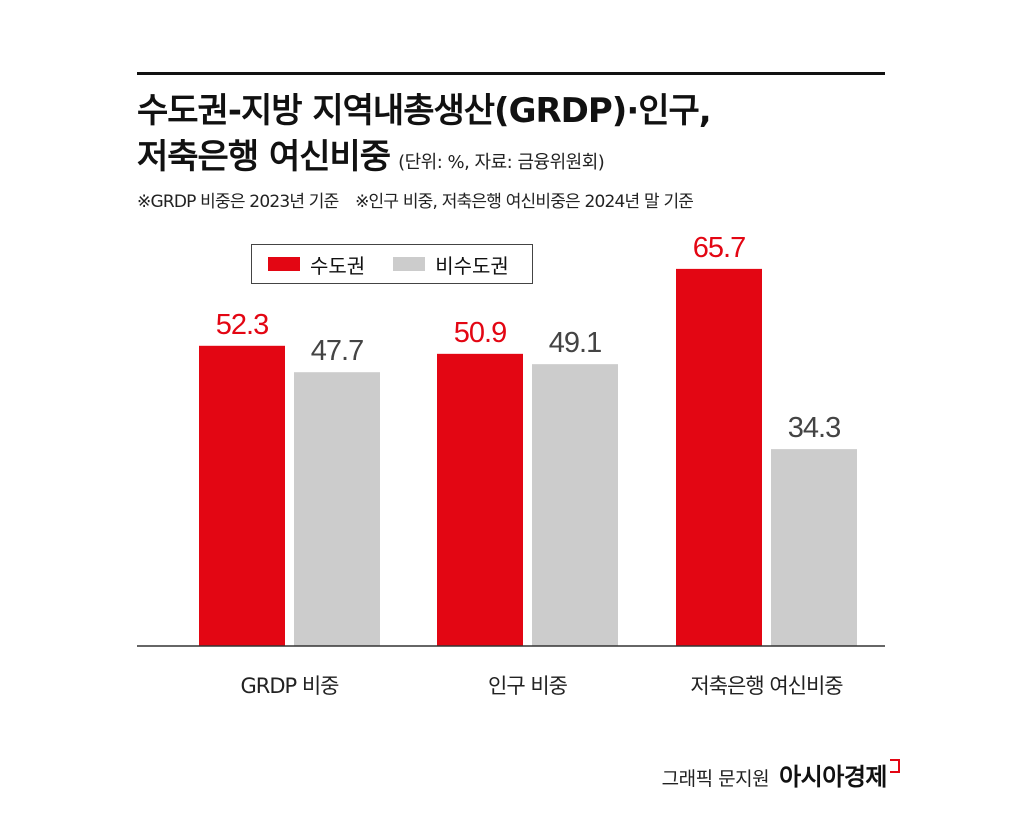 This screenshot has width=1024, height=820. What do you see at coordinates (766, 686) in the screenshot?
I see `category-label-2: 저축은행 여신비중` at bounding box center [766, 686].